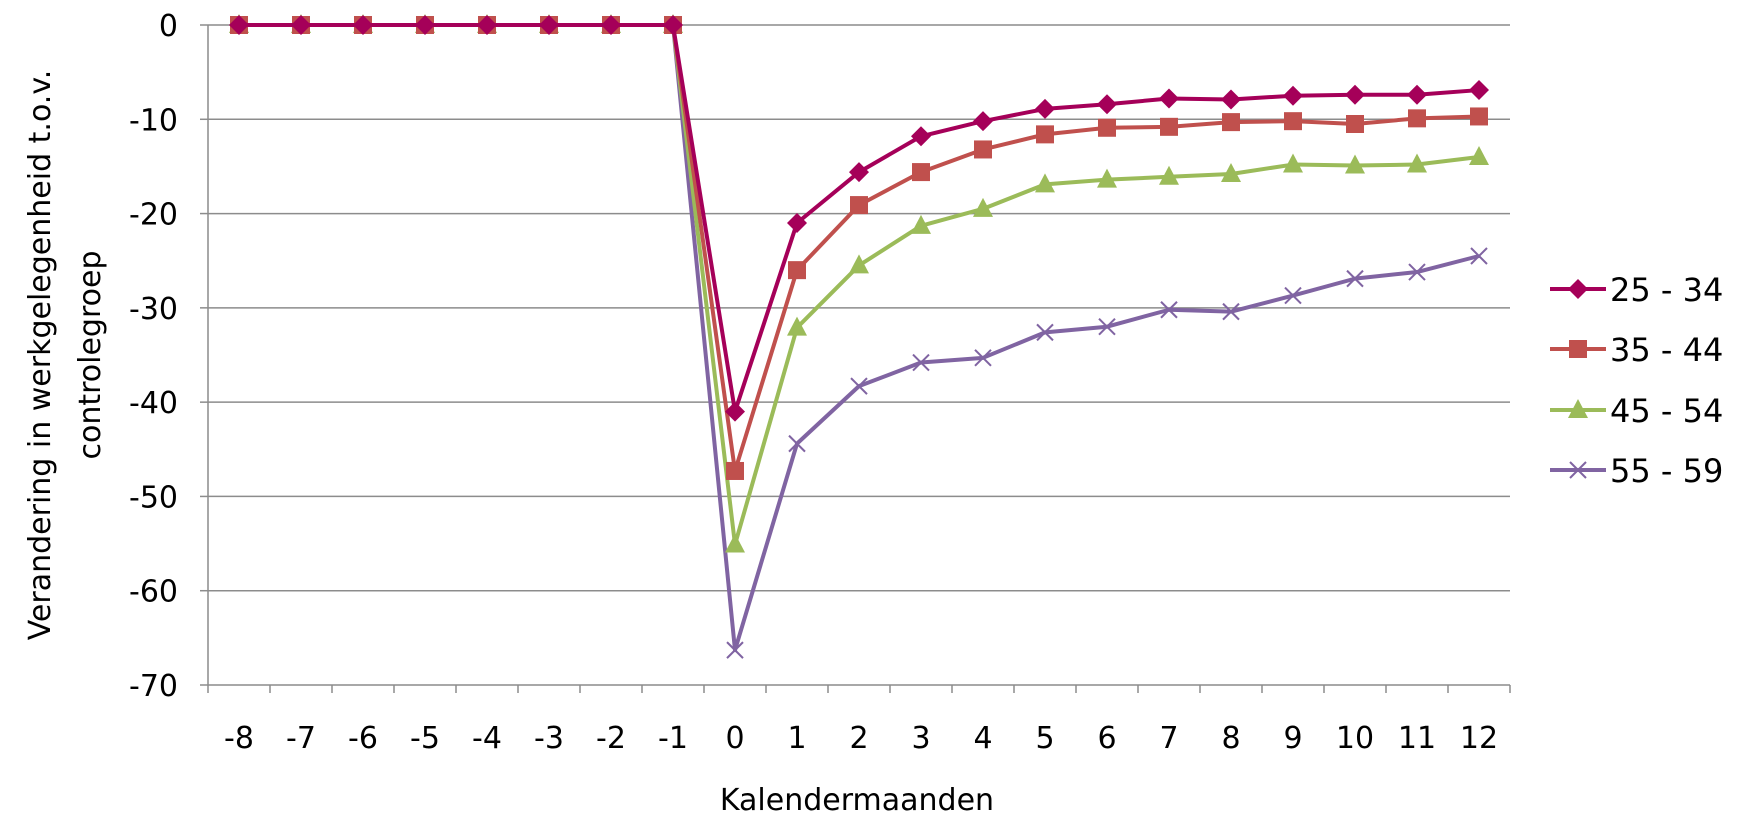  What do you see at coordinates (40, 355) in the screenshot?
I see `y-axis-title-line: Verandering in werkgelegenheid t.o.v.` at bounding box center [40, 355].